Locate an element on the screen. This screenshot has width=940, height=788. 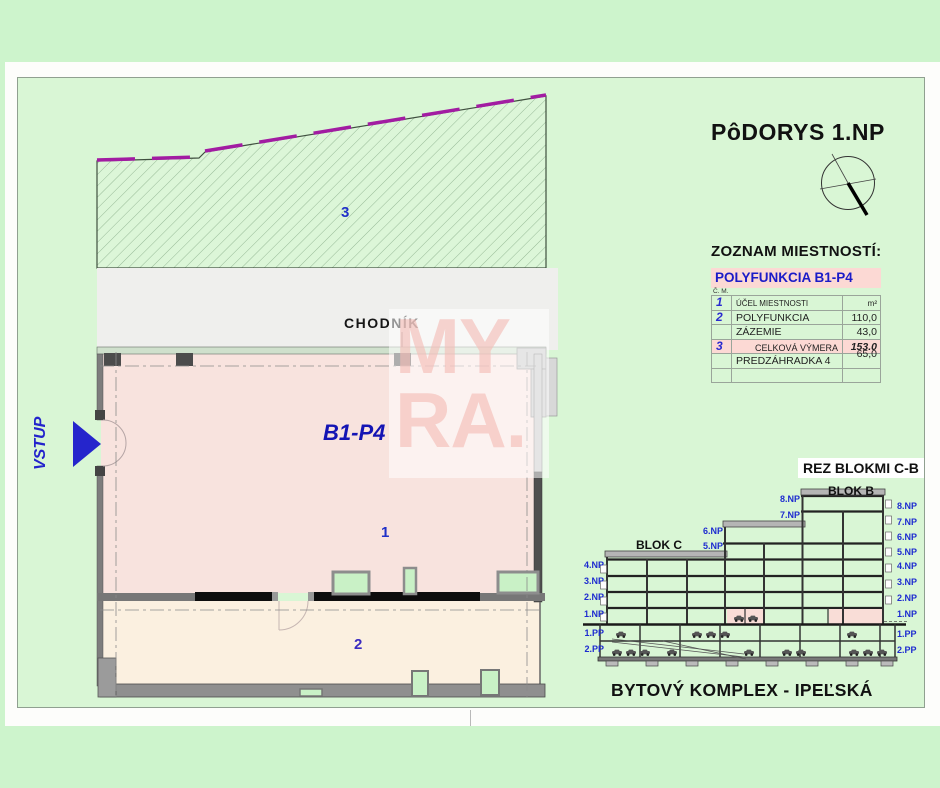
blok-c-label: BLOK C is located at coordinates (659, 545).